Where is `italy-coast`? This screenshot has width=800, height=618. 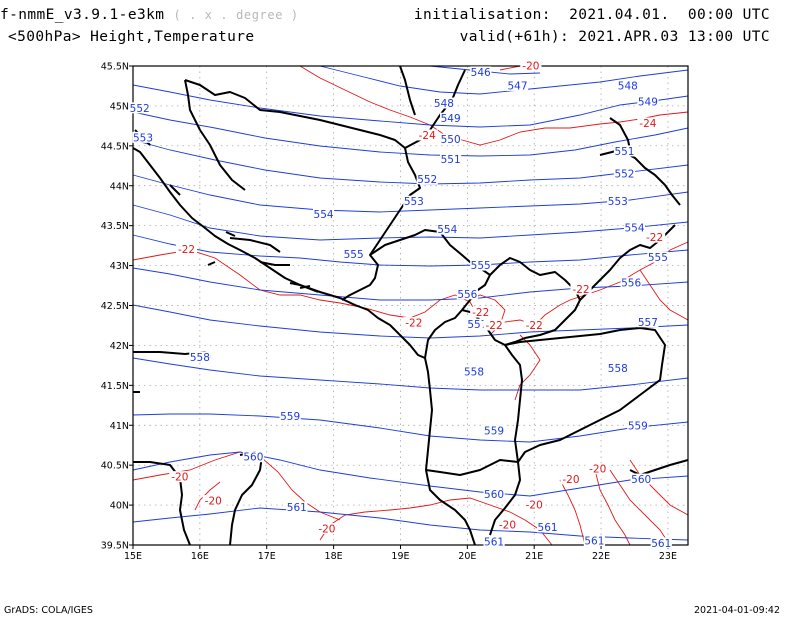
italy-coast is located at coordinates (198, 448).